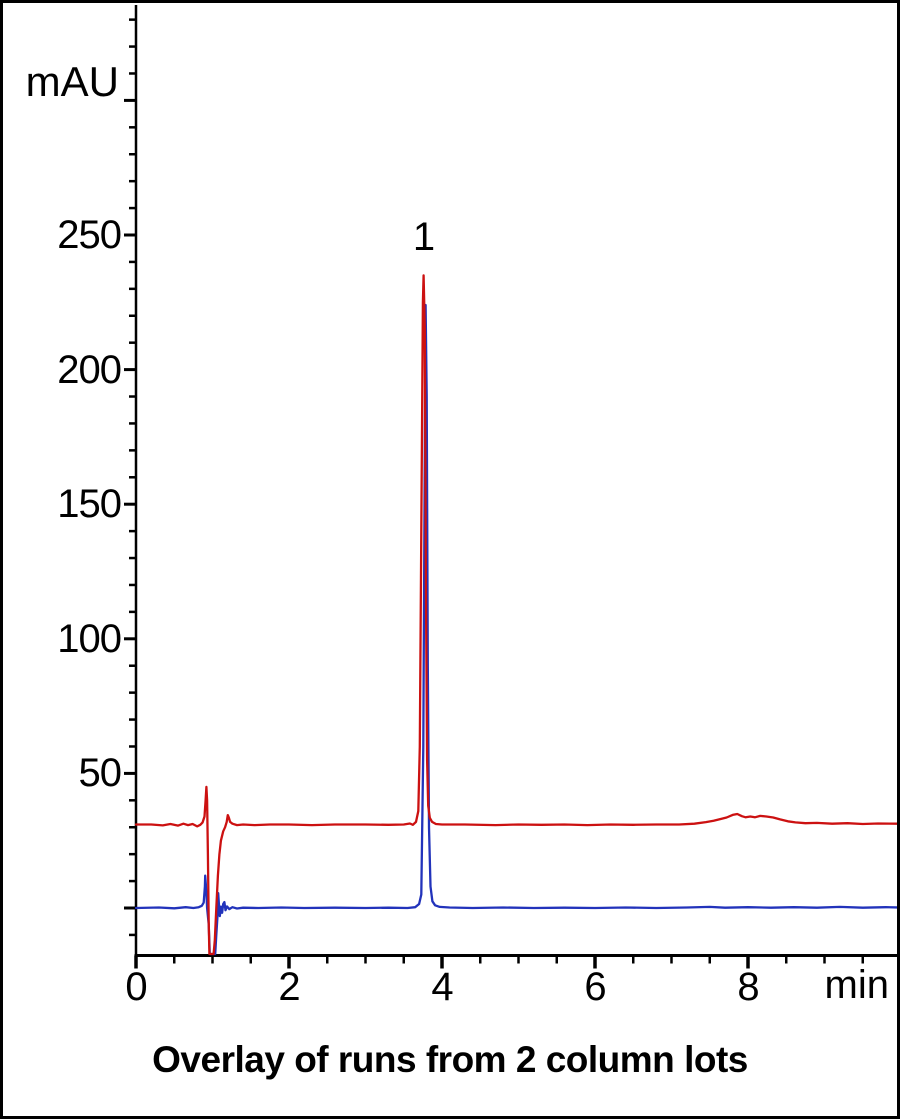  I want to click on x-axis-unit-label: min, so click(856, 985).